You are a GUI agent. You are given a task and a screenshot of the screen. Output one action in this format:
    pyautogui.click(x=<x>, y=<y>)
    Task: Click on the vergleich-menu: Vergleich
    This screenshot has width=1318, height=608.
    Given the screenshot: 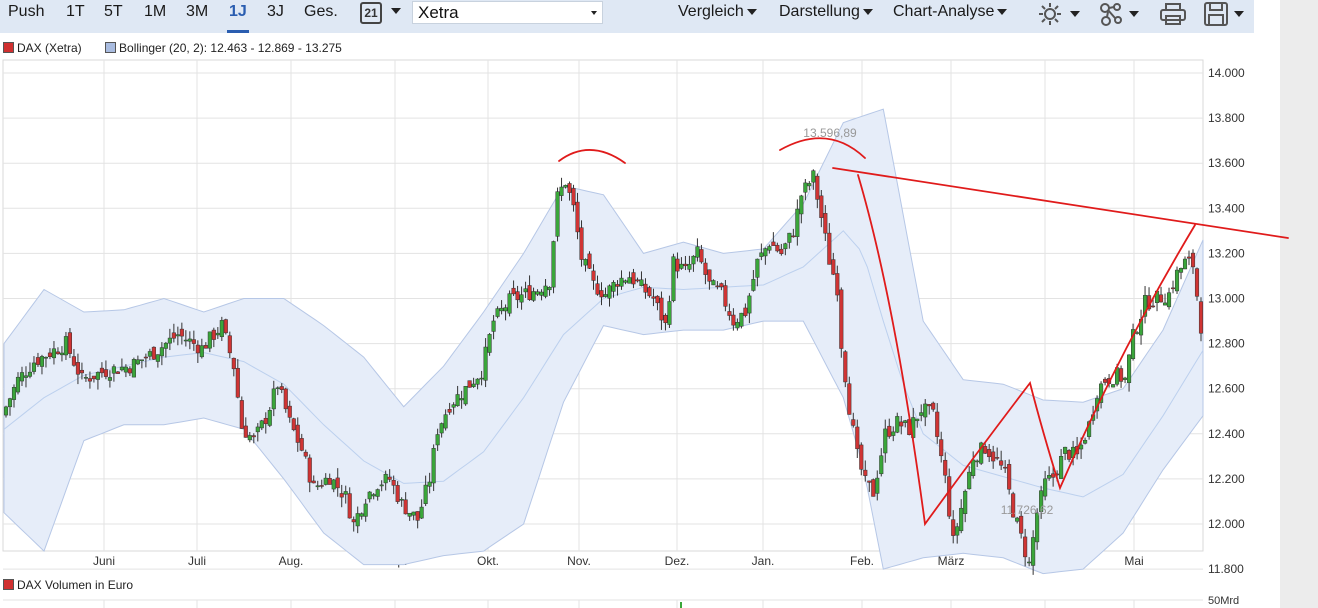 What is the action you would take?
    pyautogui.click(x=717, y=12)
    